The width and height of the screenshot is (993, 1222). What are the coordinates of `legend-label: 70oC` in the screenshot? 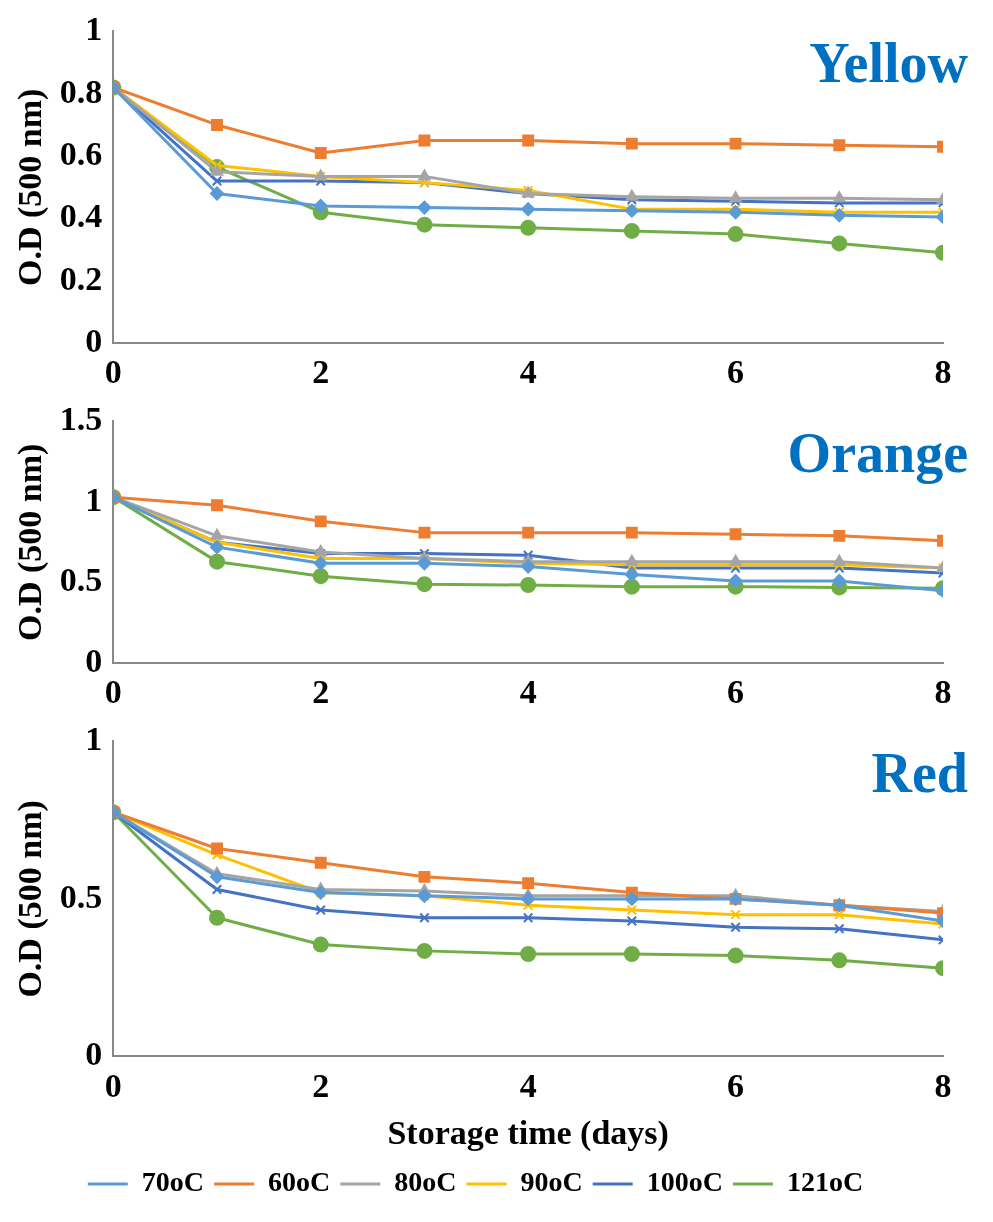 It's located at (173, 1182).